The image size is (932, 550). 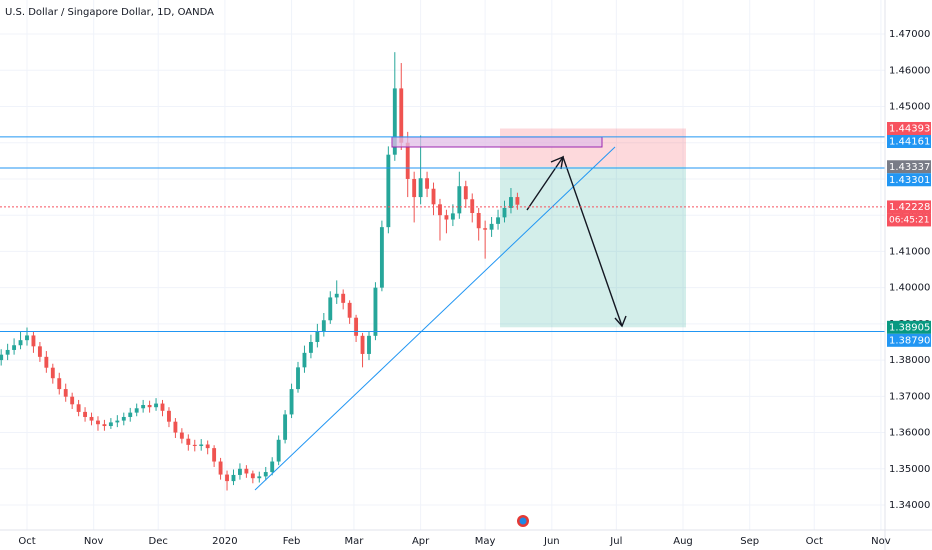 I want to click on x-tick-label: May, so click(x=485, y=541).